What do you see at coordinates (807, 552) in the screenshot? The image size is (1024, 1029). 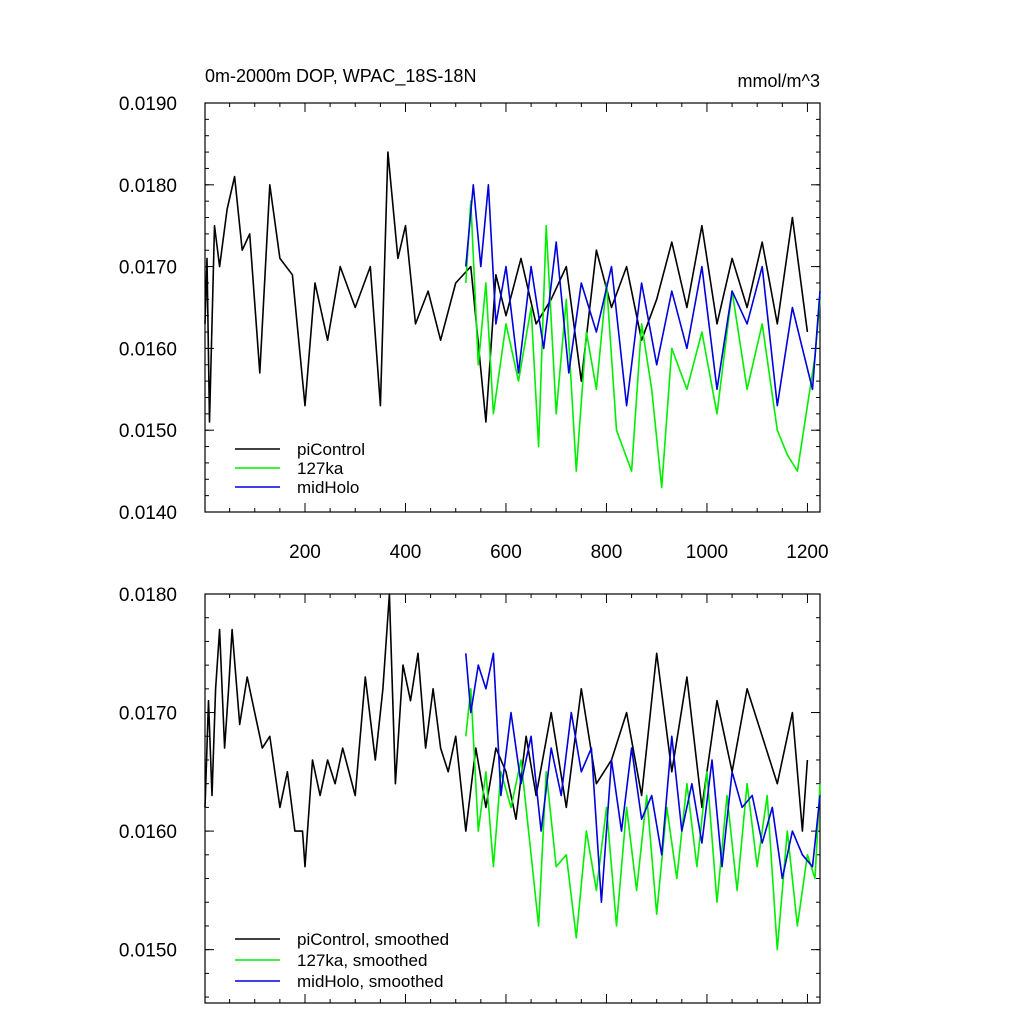 I see `x-tick-label: 1200` at bounding box center [807, 552].